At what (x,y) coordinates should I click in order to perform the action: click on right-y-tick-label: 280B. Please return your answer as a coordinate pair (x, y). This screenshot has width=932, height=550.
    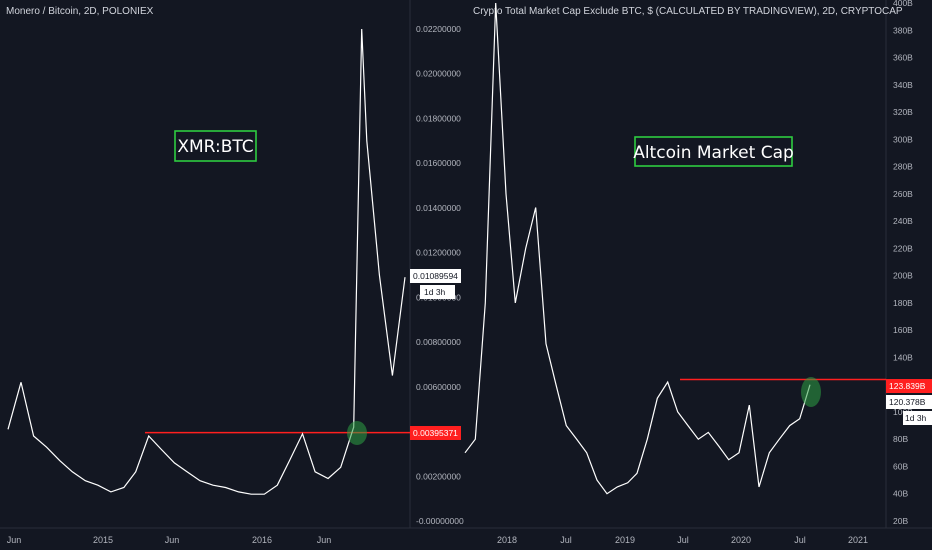
    Looking at the image, I should click on (903, 167).